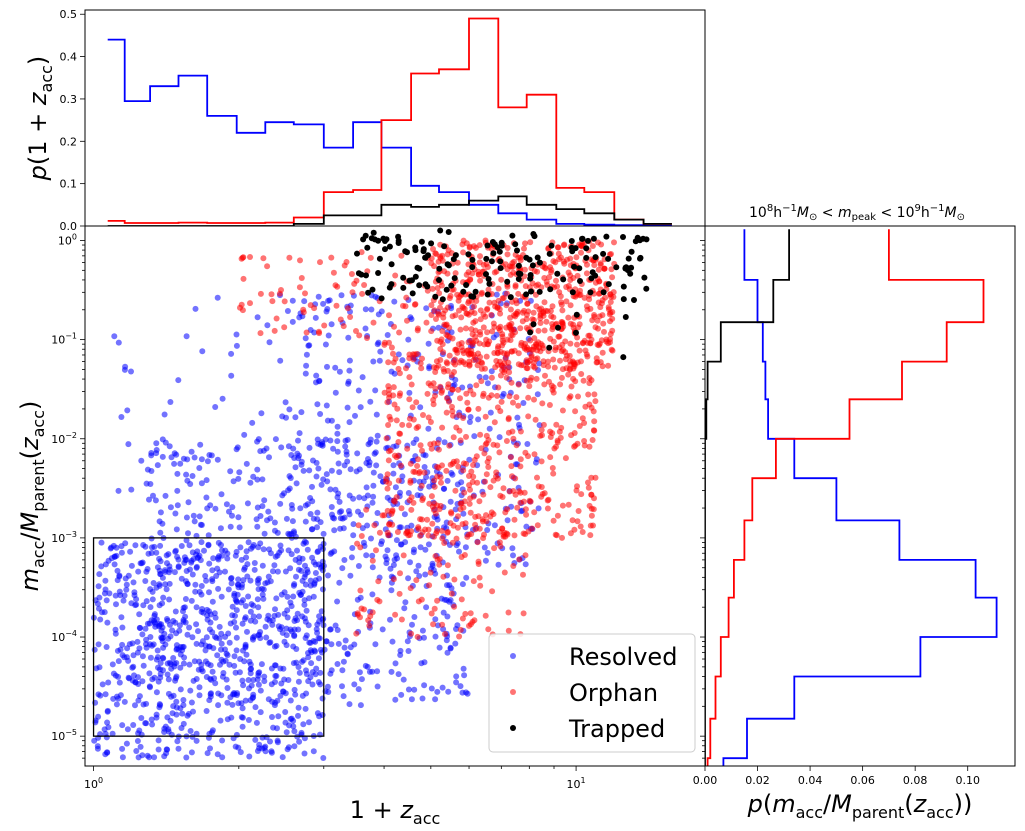 This screenshot has height=831, width=1025. I want to click on y-tick-label: 10−2, so click(64, 438).